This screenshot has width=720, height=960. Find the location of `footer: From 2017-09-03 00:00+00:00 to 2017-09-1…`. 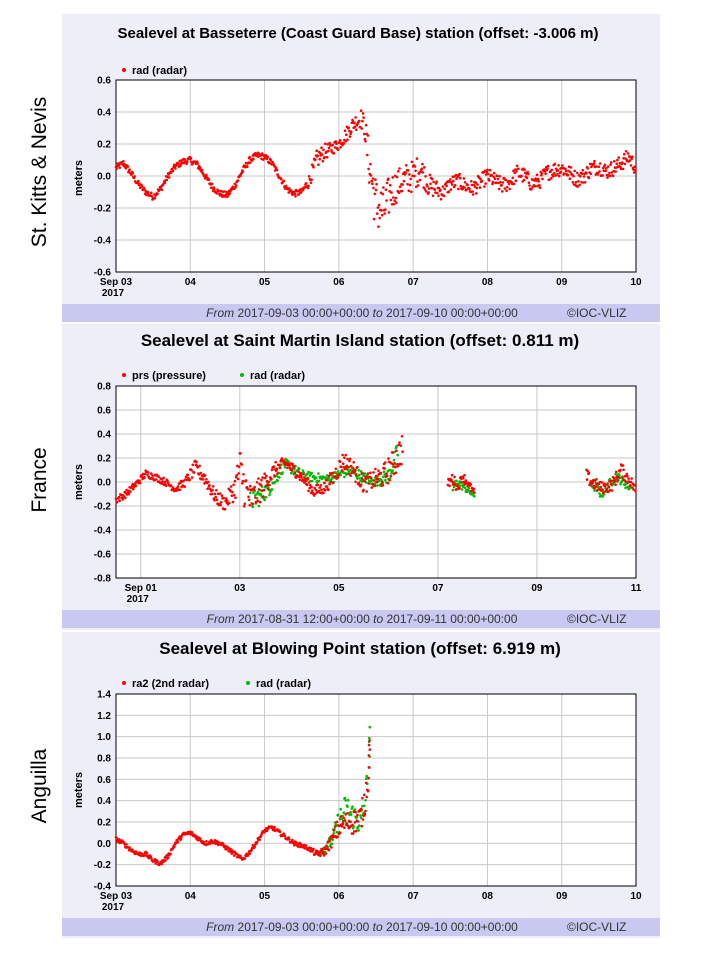

footer: From 2017-09-03 00:00+00:00 to 2017-09-1… is located at coordinates (361, 927).